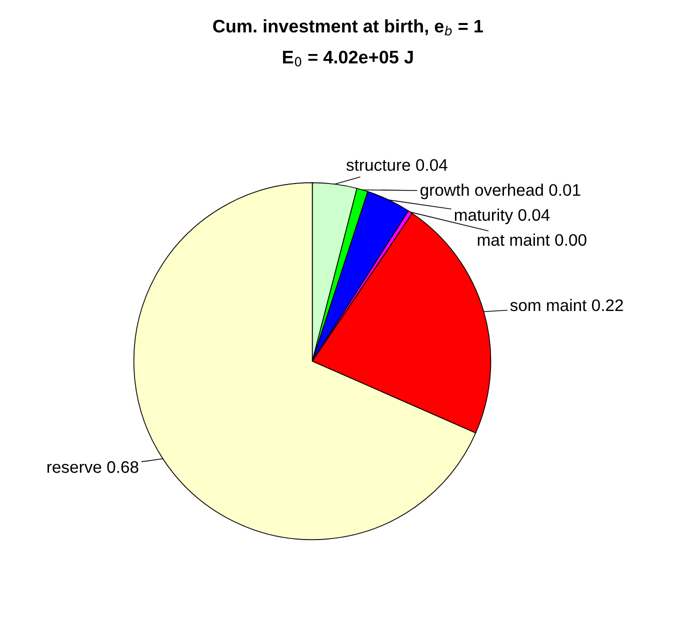  Describe the element at coordinates (532, 240) in the screenshot. I see `slice-label: mat maint 0.00` at that location.